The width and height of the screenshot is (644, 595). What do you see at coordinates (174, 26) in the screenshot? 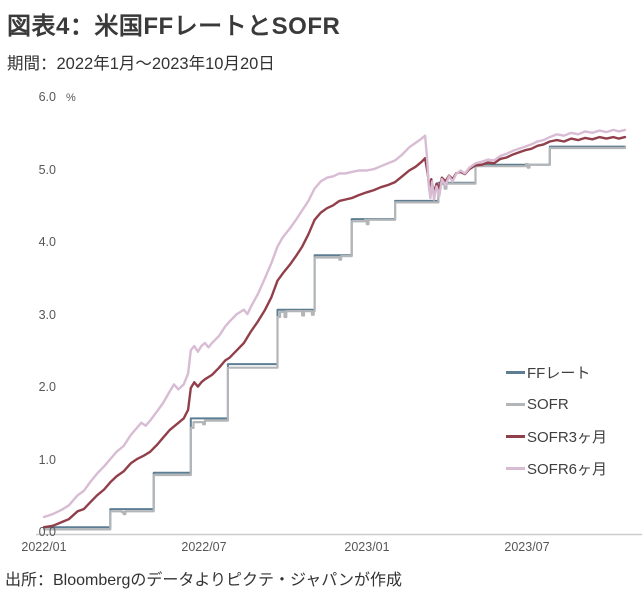
I see `chart-title: 図表4：米国FFレートとSOFR` at bounding box center [174, 26].